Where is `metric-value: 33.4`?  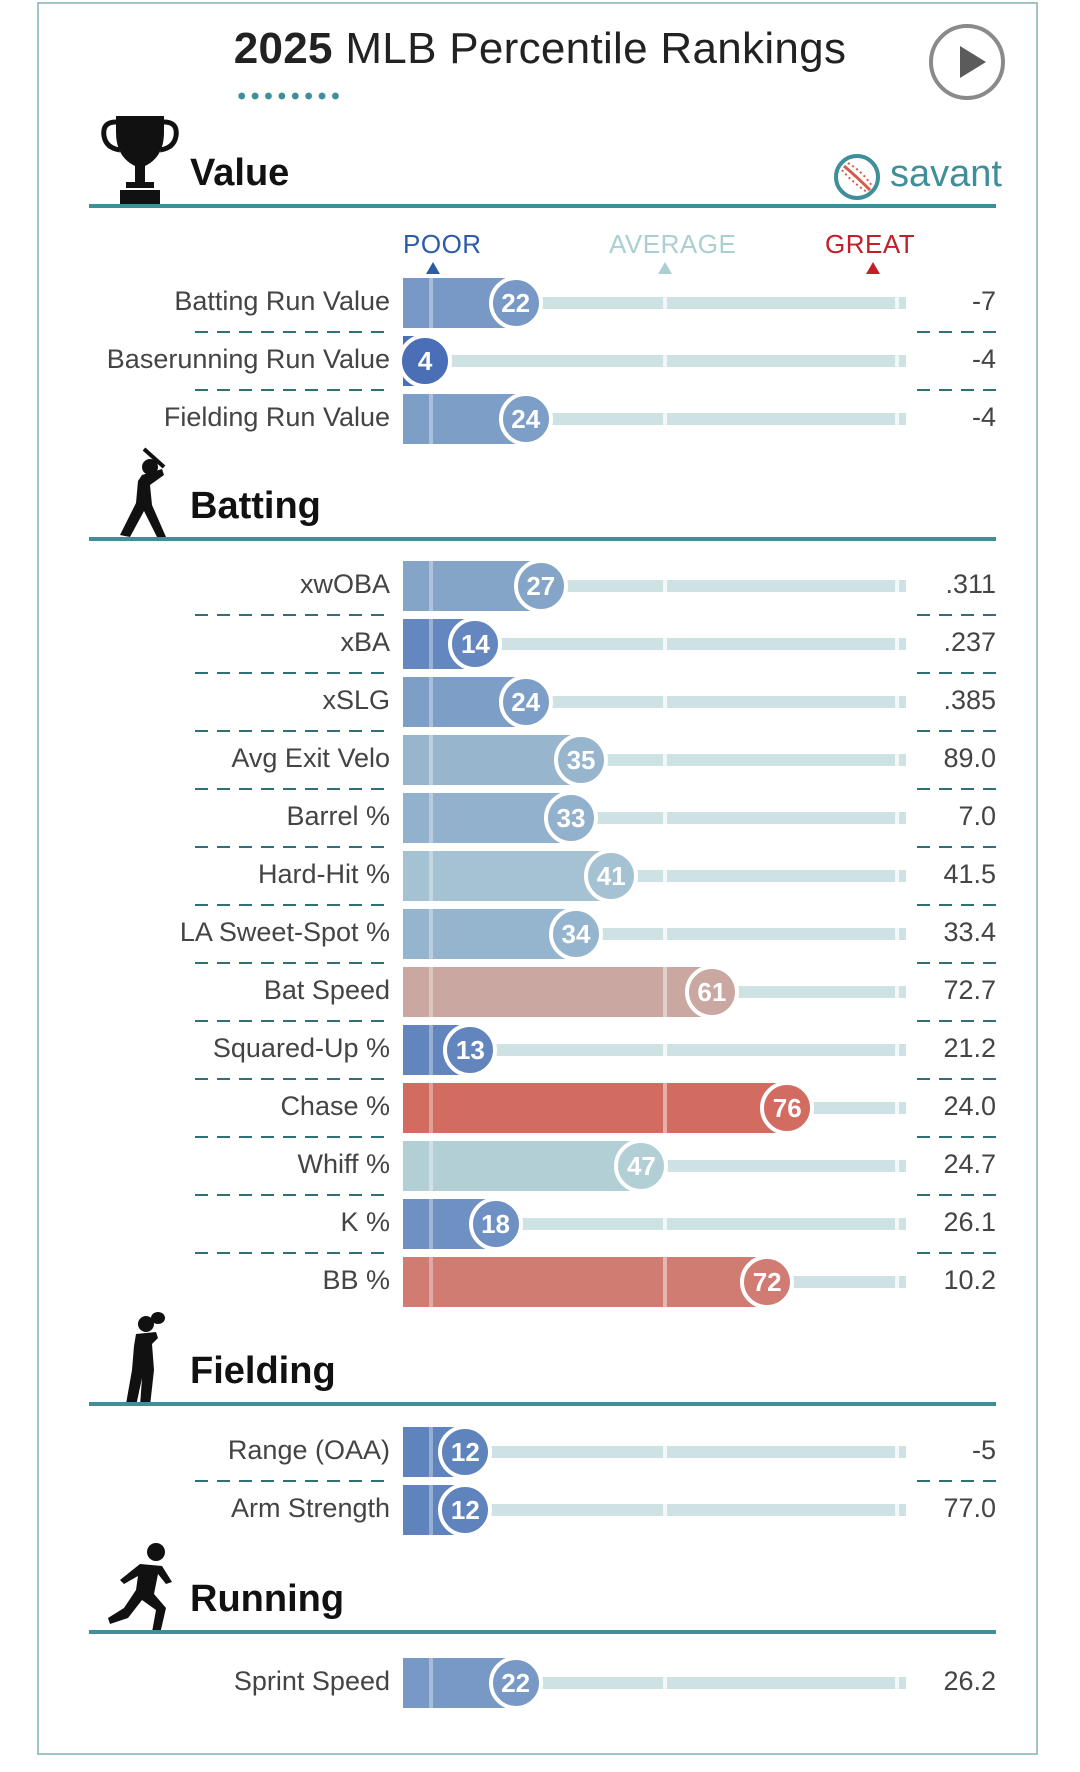 metric-value: 33.4 is located at coordinates (969, 932).